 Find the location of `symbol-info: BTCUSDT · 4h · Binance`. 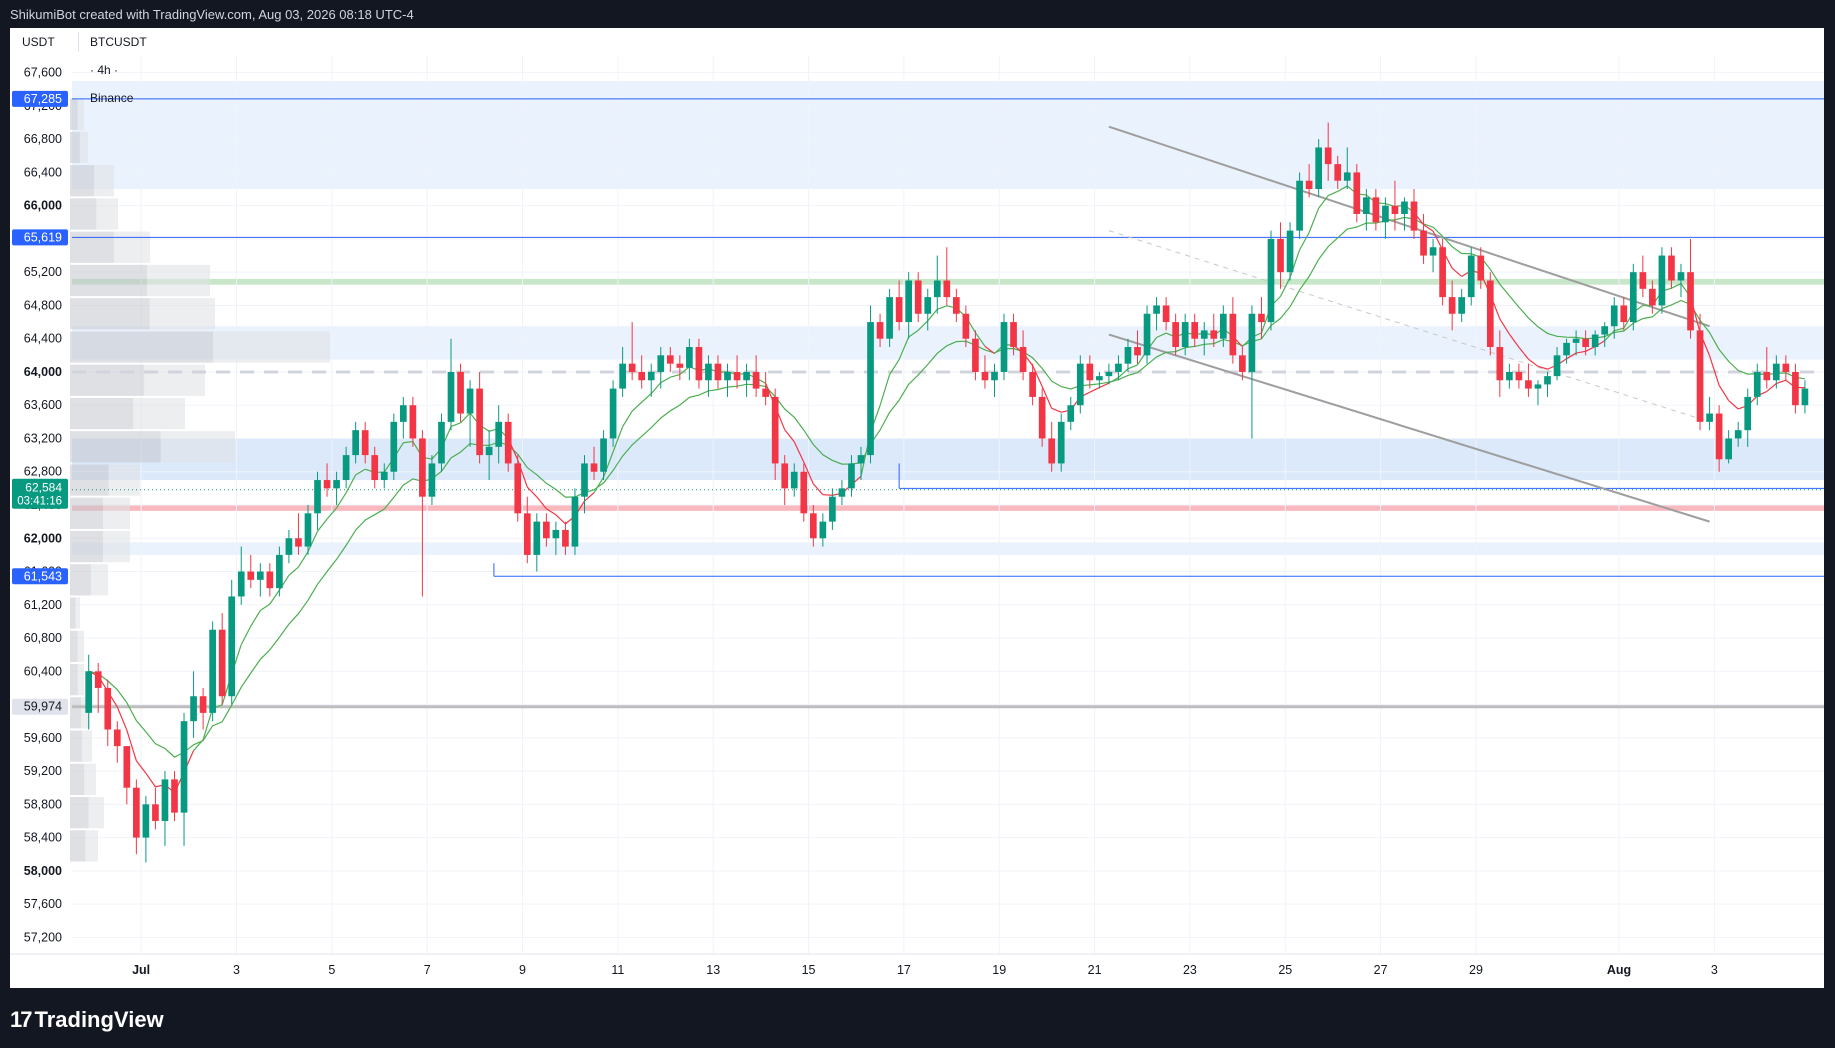

symbol-info: BTCUSDT · 4h · Binance is located at coordinates (118, 70).